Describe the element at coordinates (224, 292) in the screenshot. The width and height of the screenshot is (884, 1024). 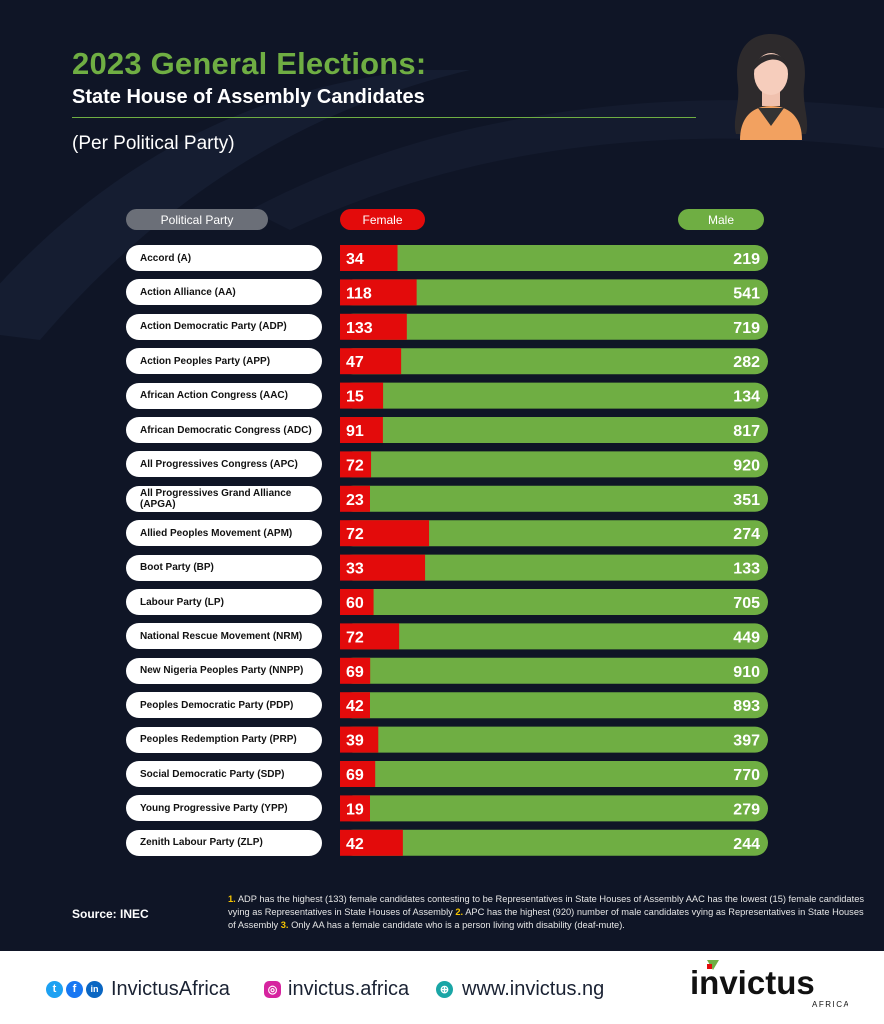
I see `party-label: Action Alliance (AA)` at that location.